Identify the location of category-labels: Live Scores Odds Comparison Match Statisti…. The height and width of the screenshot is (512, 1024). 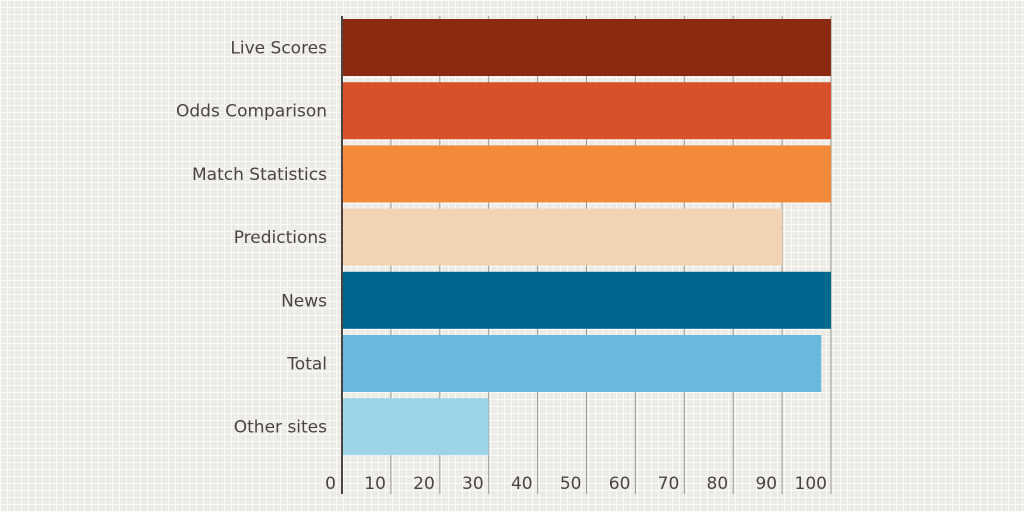
(251, 238).